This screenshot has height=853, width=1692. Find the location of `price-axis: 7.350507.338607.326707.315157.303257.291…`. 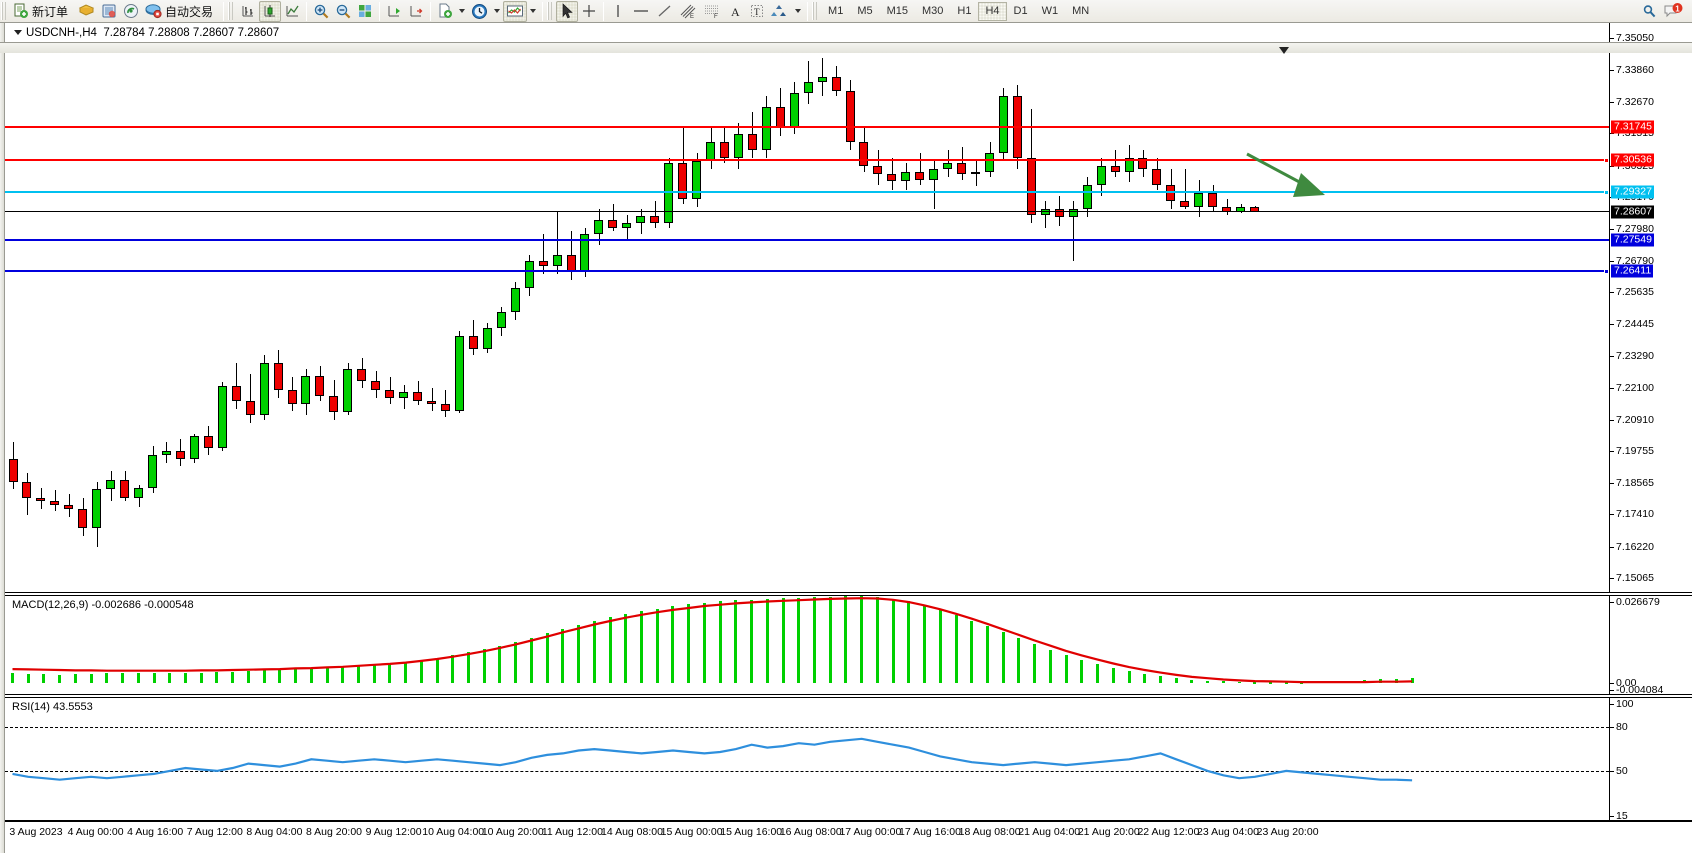

price-axis: 7.350507.338607.326707.315157.303257.291… is located at coordinates (1650, 307).